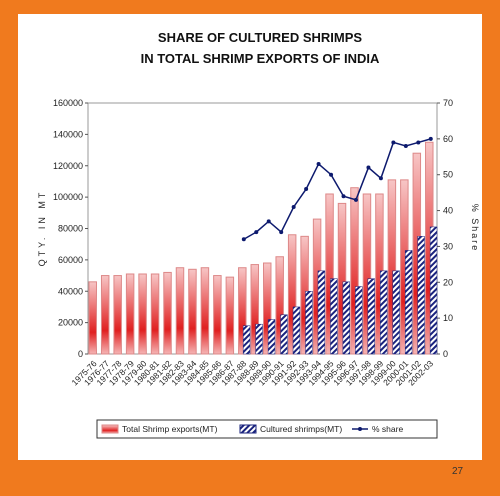 The image size is (500, 496). I want to click on y-tick-label: 40000, so click(70, 291).